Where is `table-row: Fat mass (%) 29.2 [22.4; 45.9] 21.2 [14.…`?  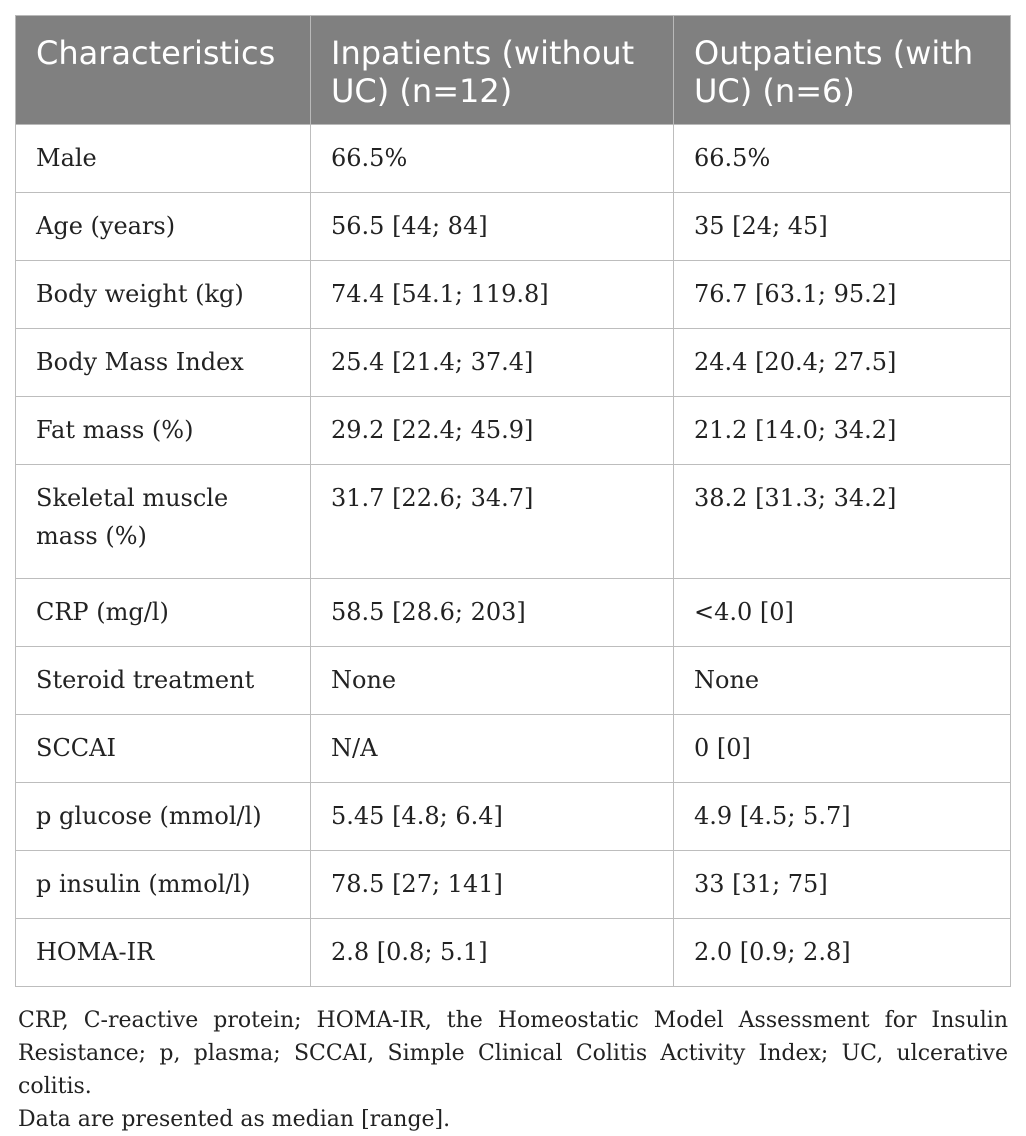 table-row: Fat mass (%) 29.2 [22.4; 45.9] 21.2 [14.… is located at coordinates (513, 430).